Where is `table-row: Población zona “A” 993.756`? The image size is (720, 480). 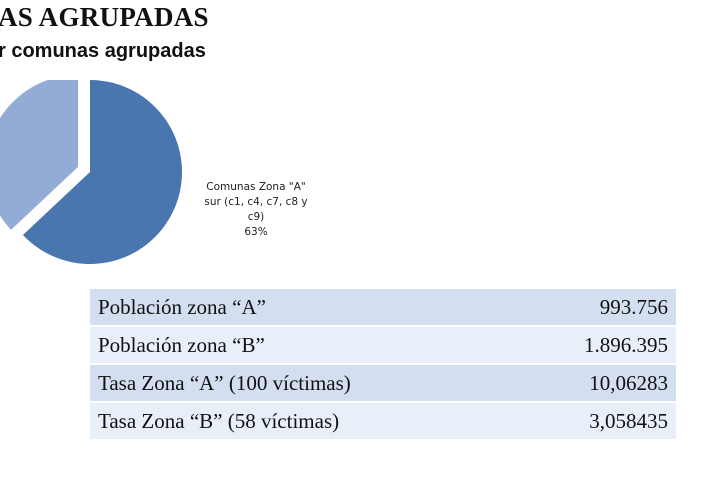
table-row: Población zona “A” 993.756 is located at coordinates (383, 307).